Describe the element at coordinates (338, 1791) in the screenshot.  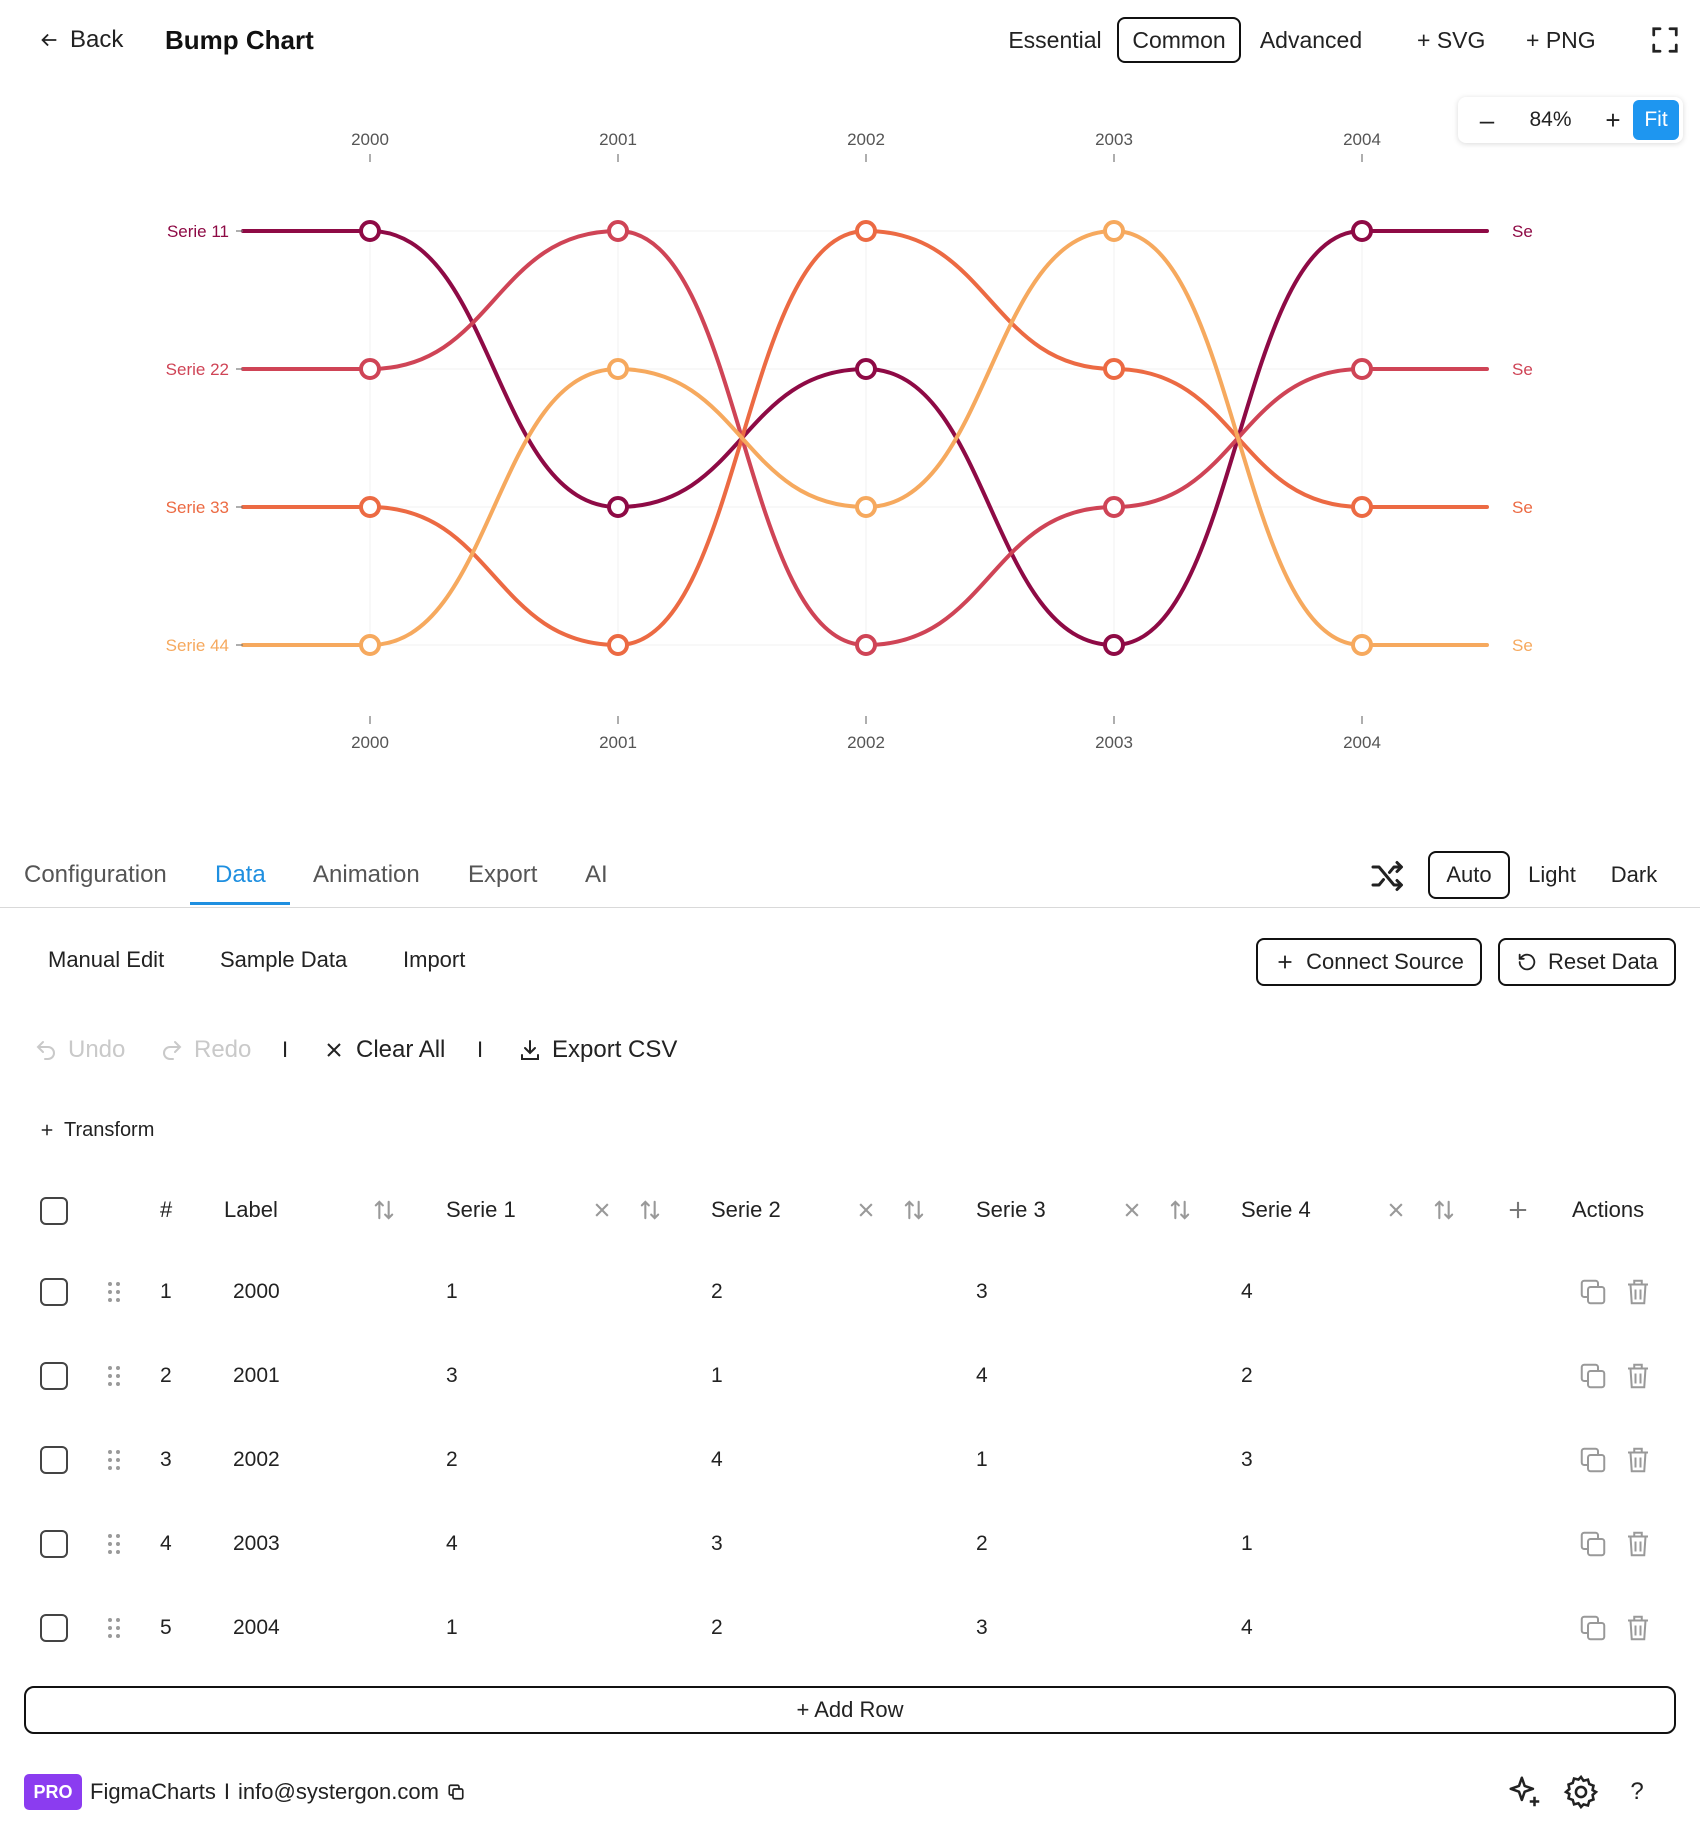
I see `contact-email: info@systergon.com` at that location.